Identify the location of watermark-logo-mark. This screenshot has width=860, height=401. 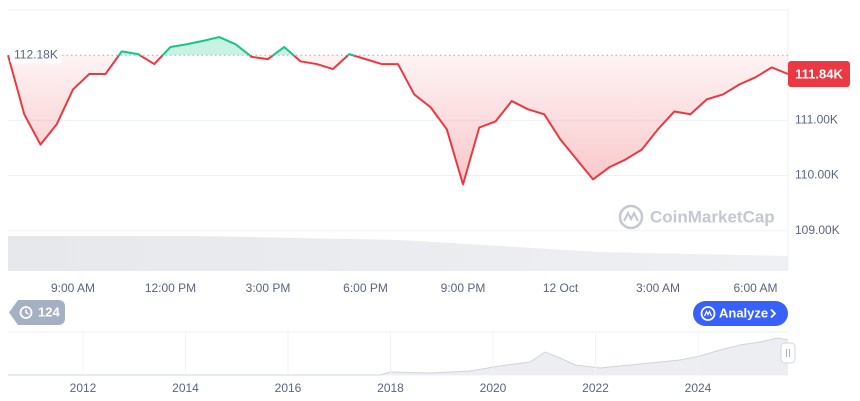
(631, 216).